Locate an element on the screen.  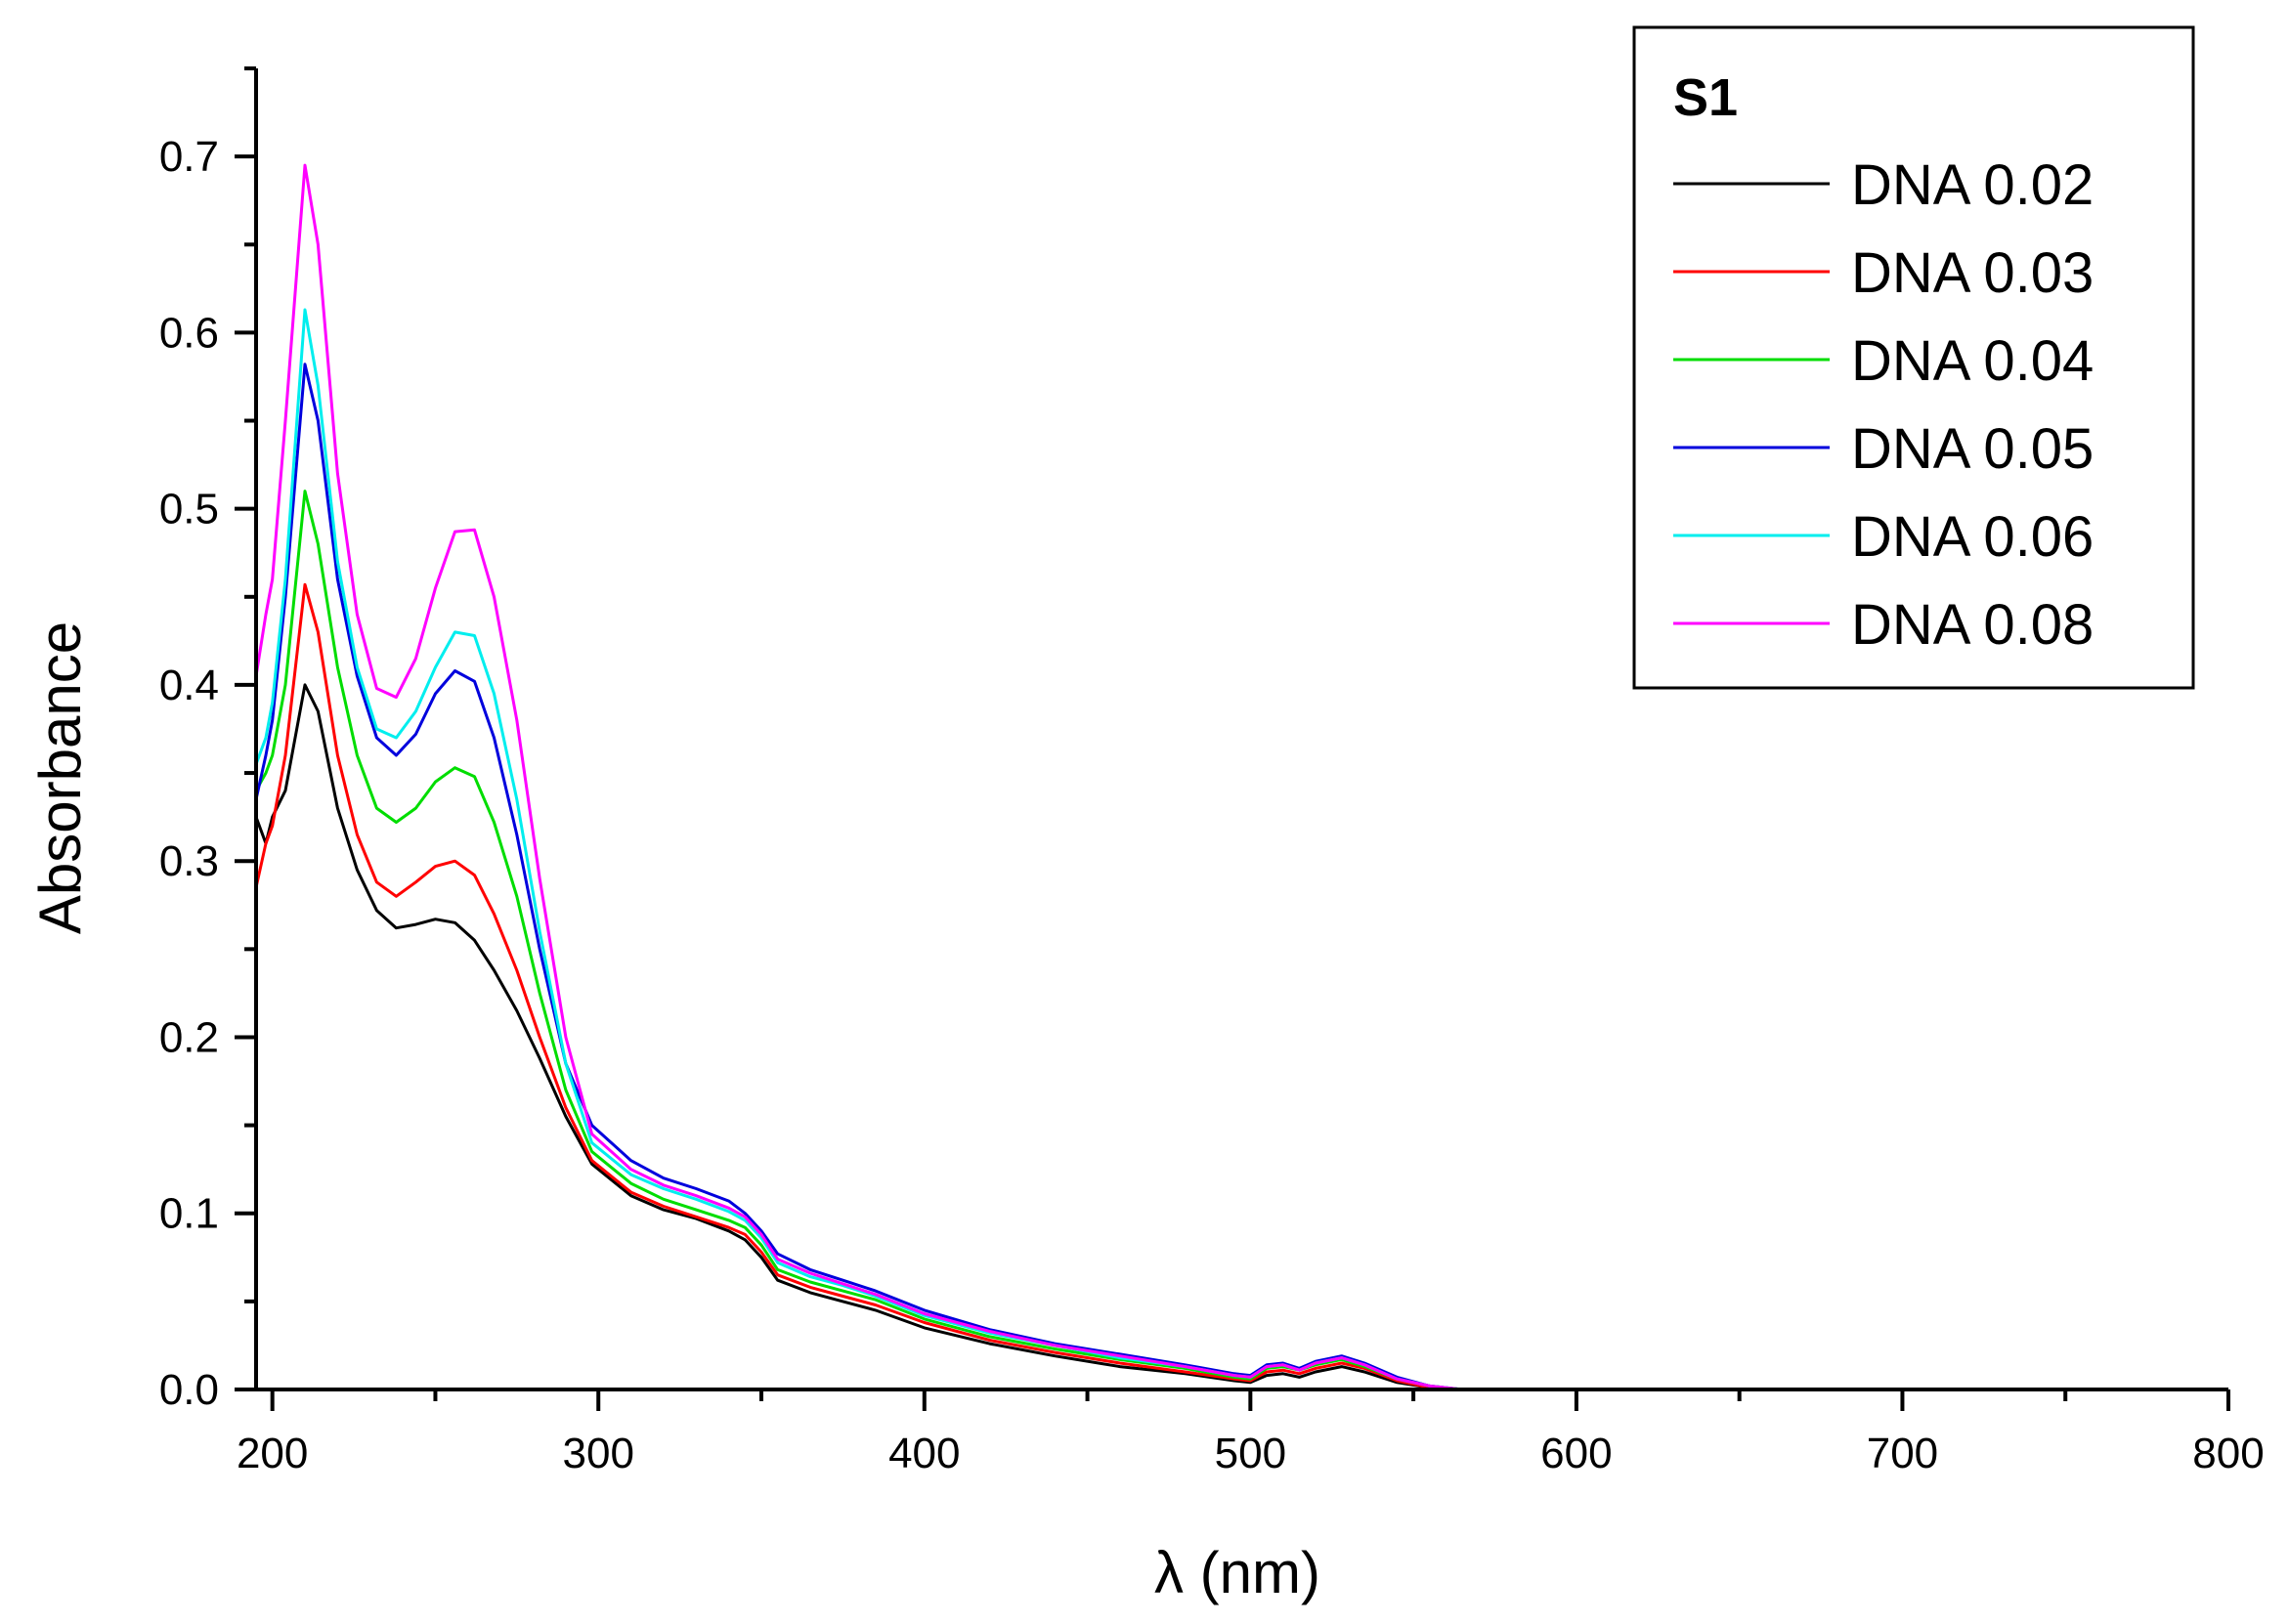
legend-label: DNA 0.02 is located at coordinates (1972, 185).